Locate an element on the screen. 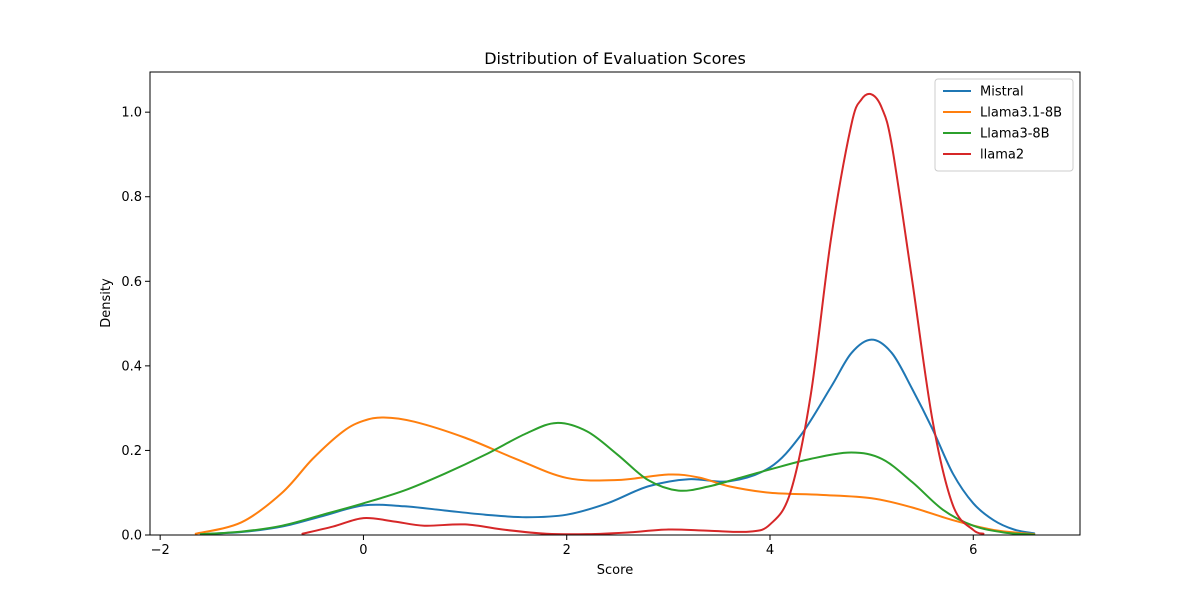 The image size is (1200, 600). legend-label-llama3-1-8b: Llama3.1-8B is located at coordinates (1021, 113).